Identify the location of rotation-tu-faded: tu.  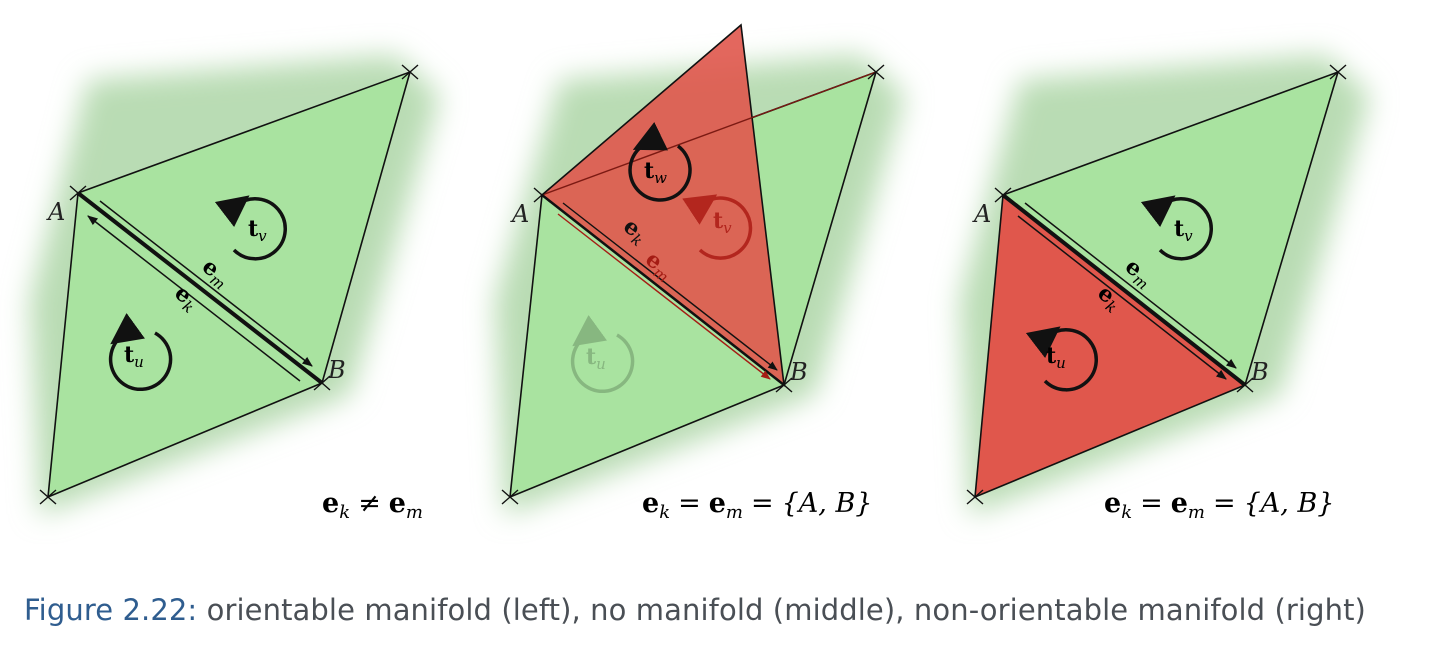
(602, 353).